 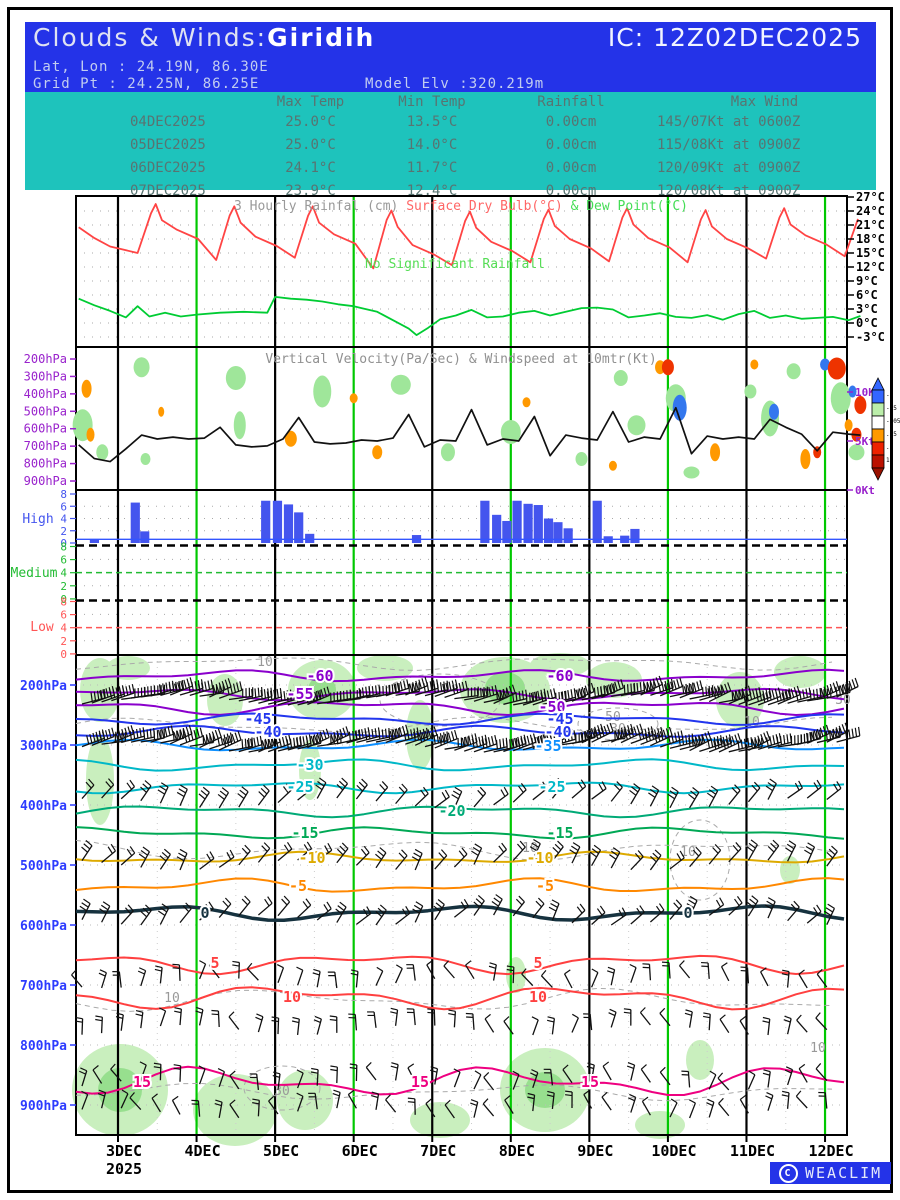 What do you see at coordinates (151, 67) in the screenshot?
I see `lat-lon-label: Lat, Lon : 24.19N, 86.30E` at bounding box center [151, 67].